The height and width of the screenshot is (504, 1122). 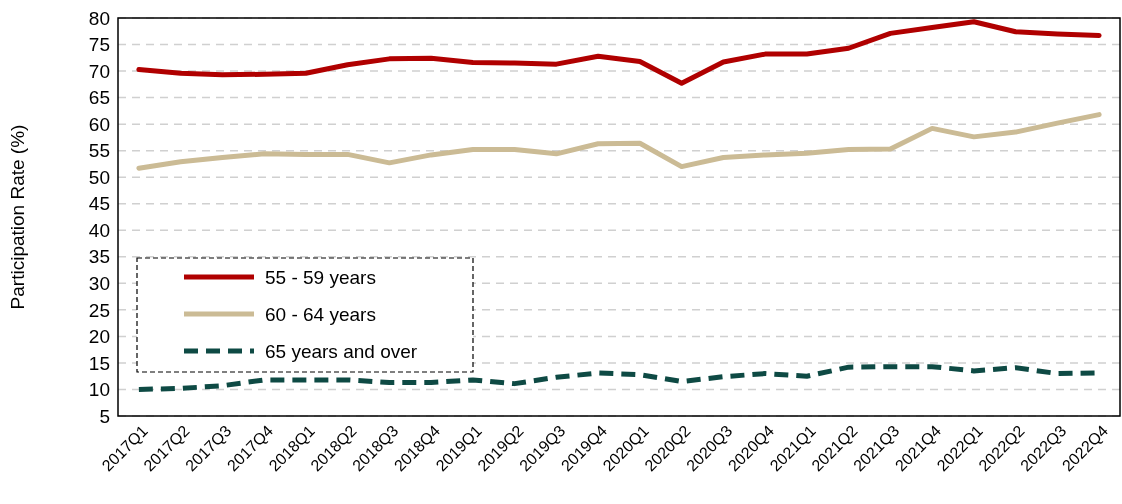 What do you see at coordinates (99, 18) in the screenshot?
I see `y-tick-label: 80` at bounding box center [99, 18].